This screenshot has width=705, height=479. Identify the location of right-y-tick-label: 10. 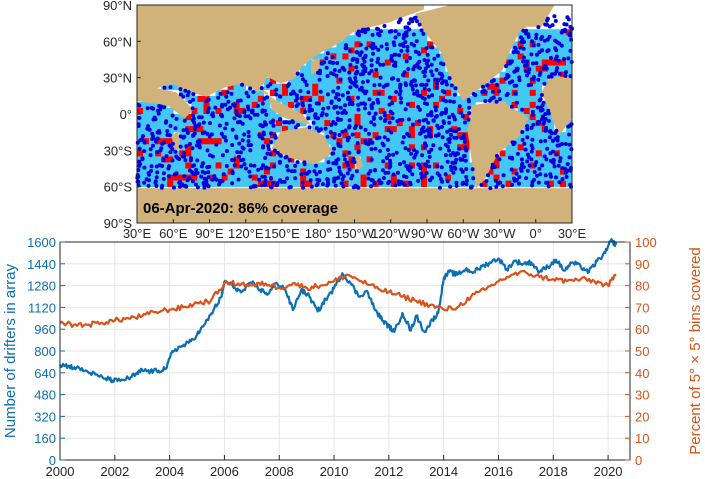
(642, 438).